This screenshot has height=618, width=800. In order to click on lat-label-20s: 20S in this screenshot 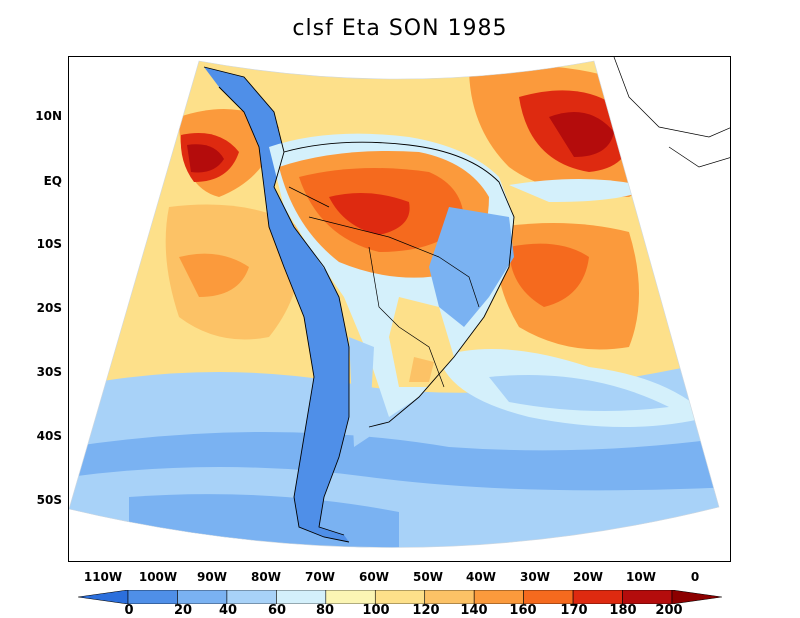, I will do `click(49, 308)`.